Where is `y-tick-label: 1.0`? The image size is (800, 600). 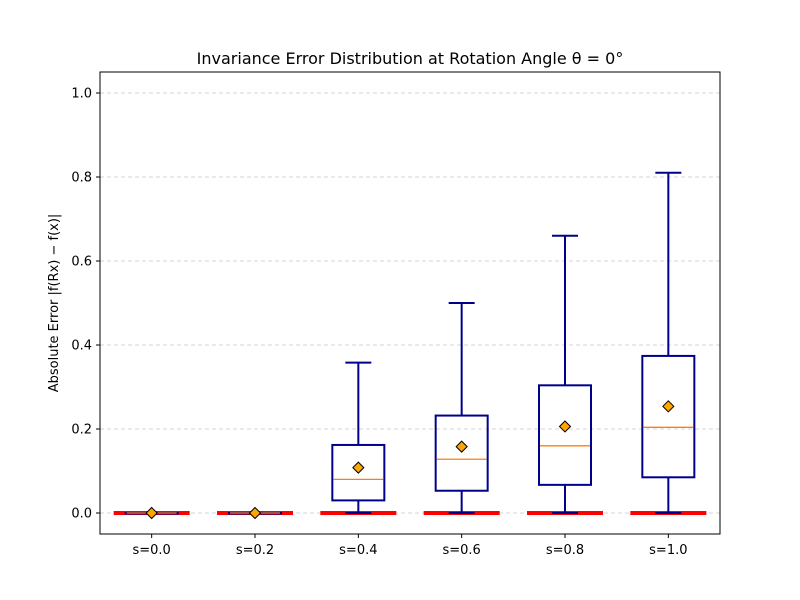
y-tick-label: 1.0 is located at coordinates (81, 94).